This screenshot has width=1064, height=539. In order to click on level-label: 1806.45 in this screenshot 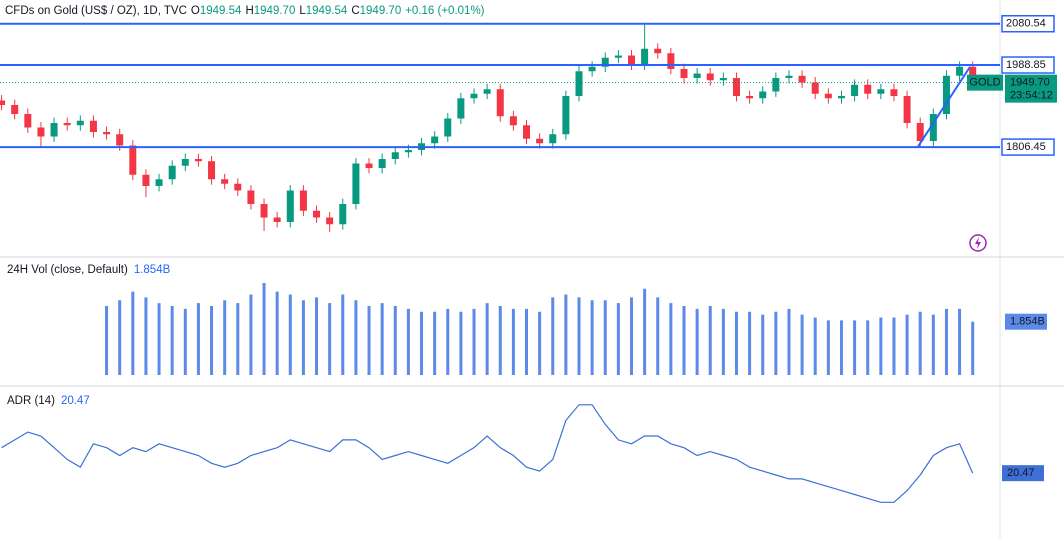, I will do `click(1026, 147)`.